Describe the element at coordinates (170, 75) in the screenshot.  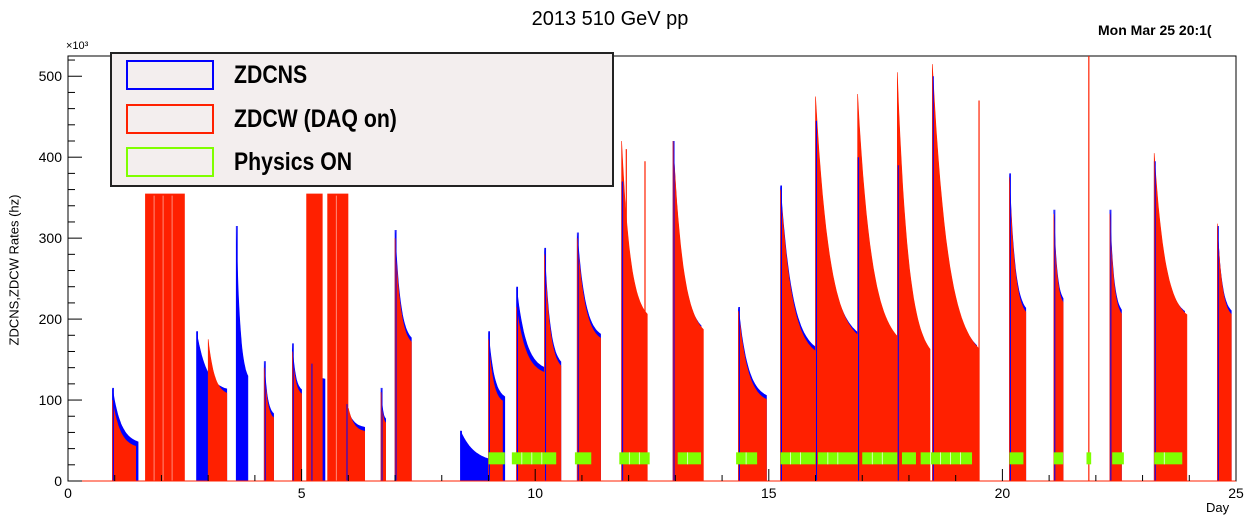
I see `legend-swatch-zdcns` at that location.